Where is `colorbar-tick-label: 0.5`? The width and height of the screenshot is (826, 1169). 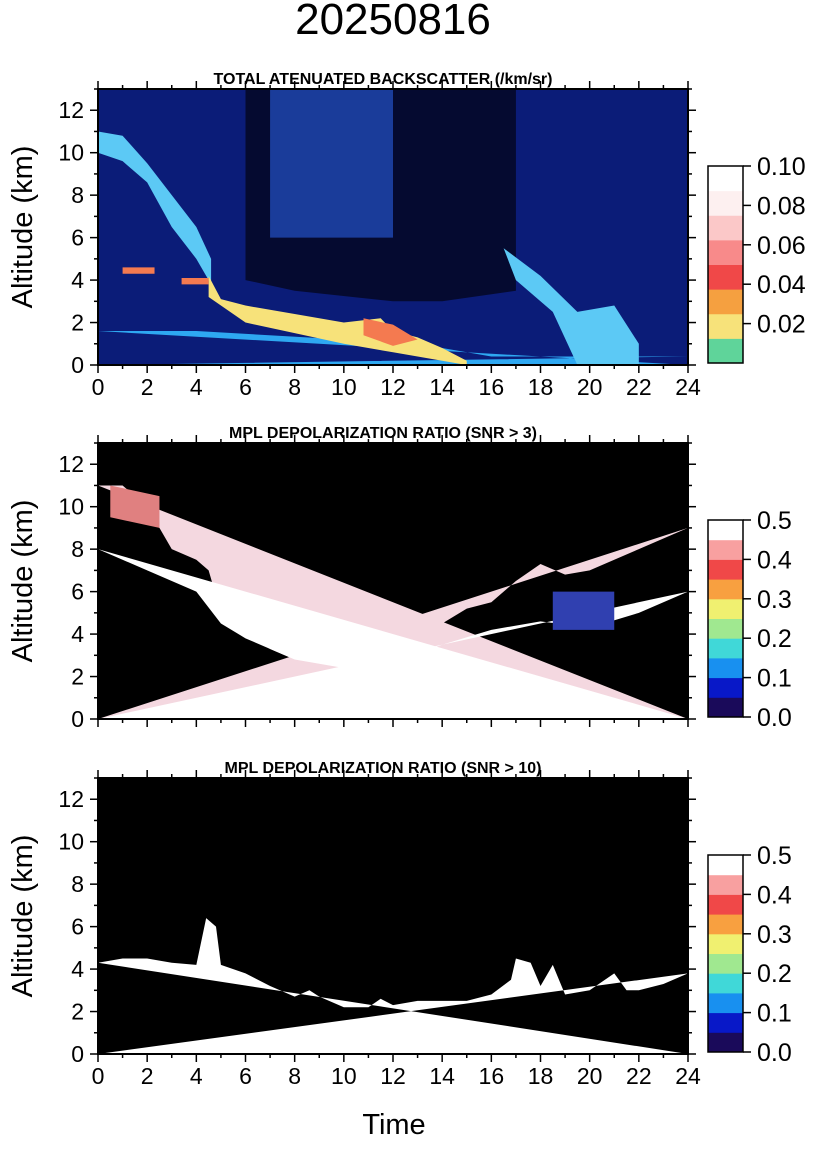 colorbar-tick-label: 0.5 is located at coordinates (774, 521).